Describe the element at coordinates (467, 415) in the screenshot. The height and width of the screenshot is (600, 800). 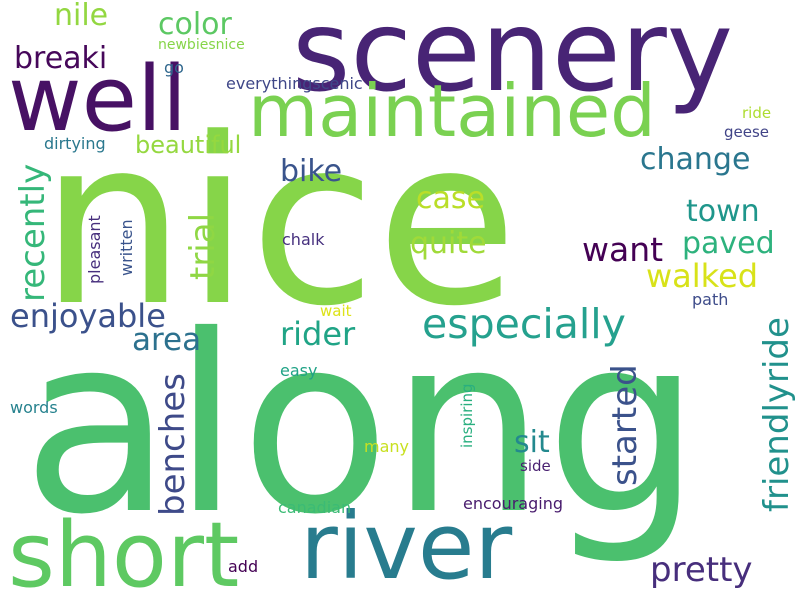
I see `word-inspiring: inspiring` at that location.